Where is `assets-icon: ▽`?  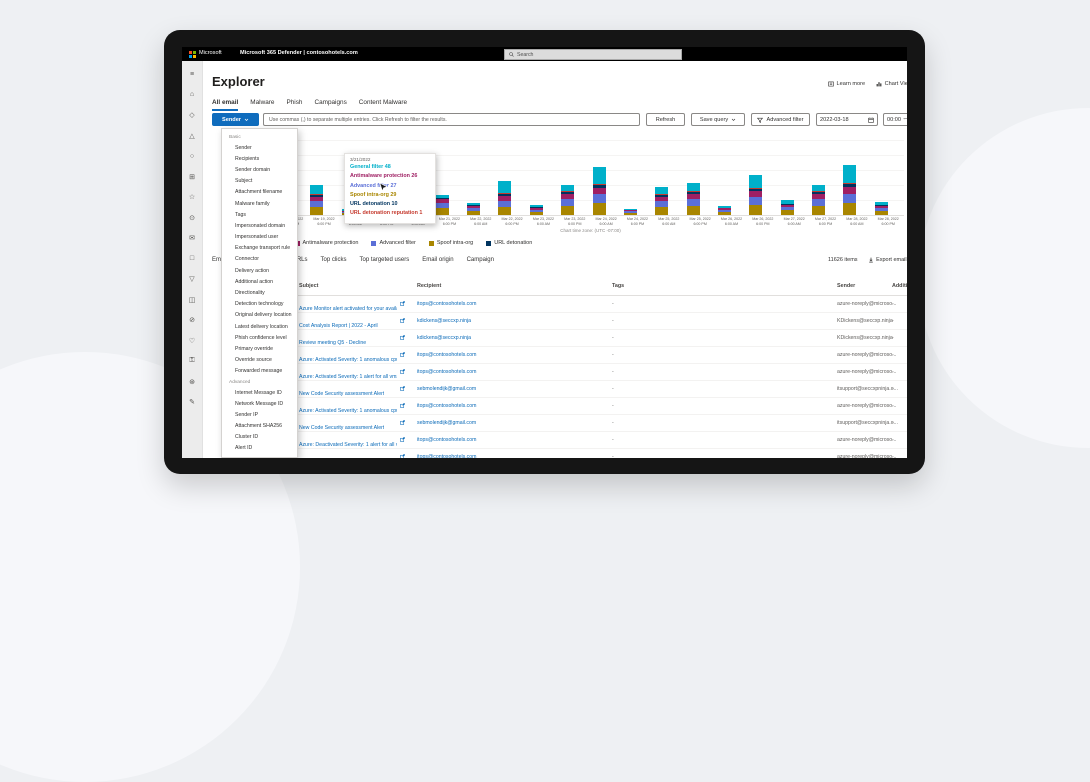 assets-icon: ▽ is located at coordinates (192, 279).